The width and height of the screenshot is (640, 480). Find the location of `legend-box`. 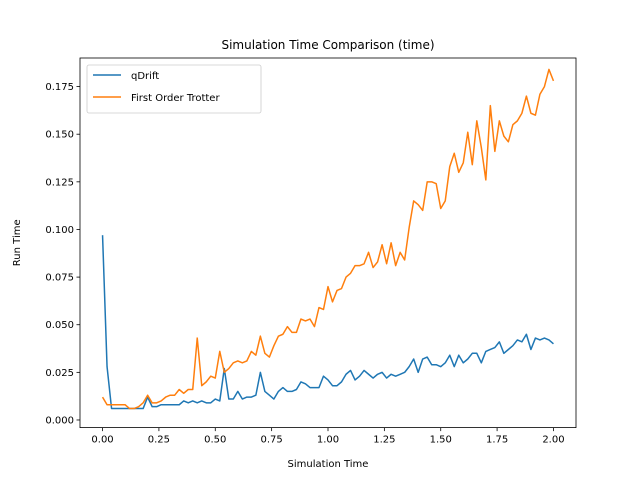

legend-box is located at coordinates (174, 89).